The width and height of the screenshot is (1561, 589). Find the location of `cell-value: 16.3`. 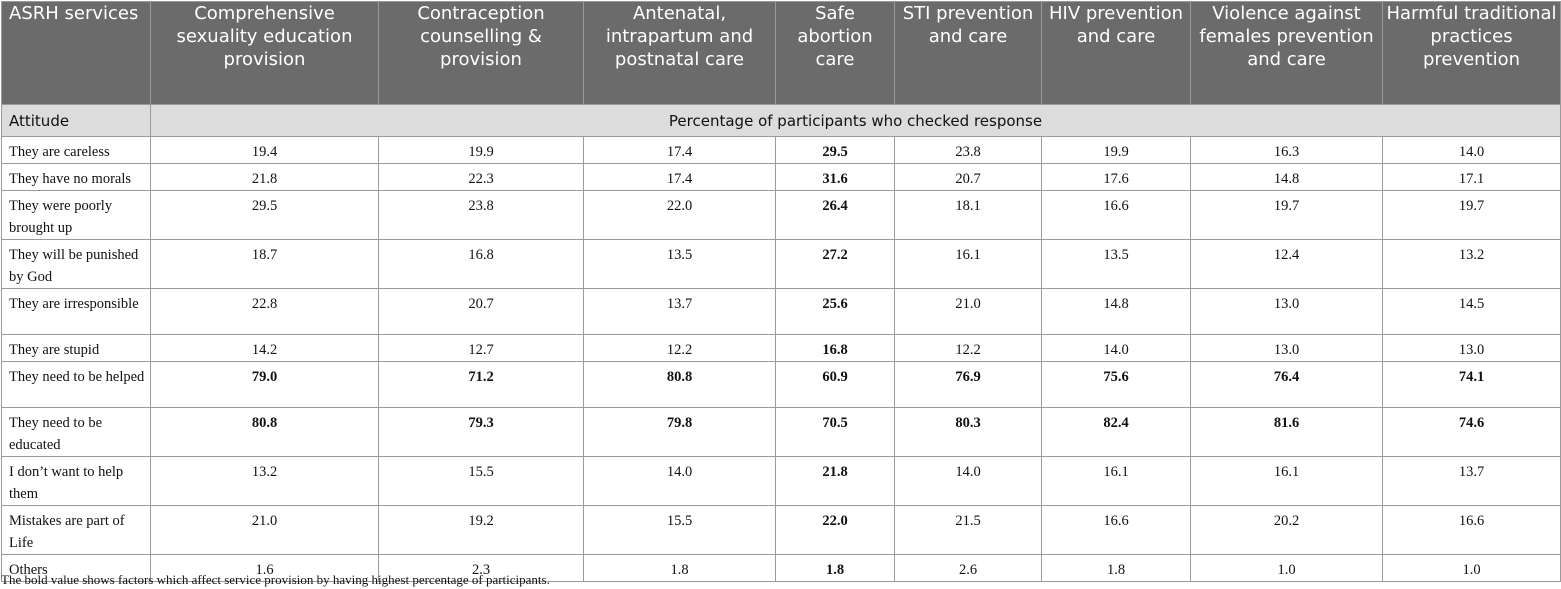

cell-value: 16.3 is located at coordinates (1286, 150).